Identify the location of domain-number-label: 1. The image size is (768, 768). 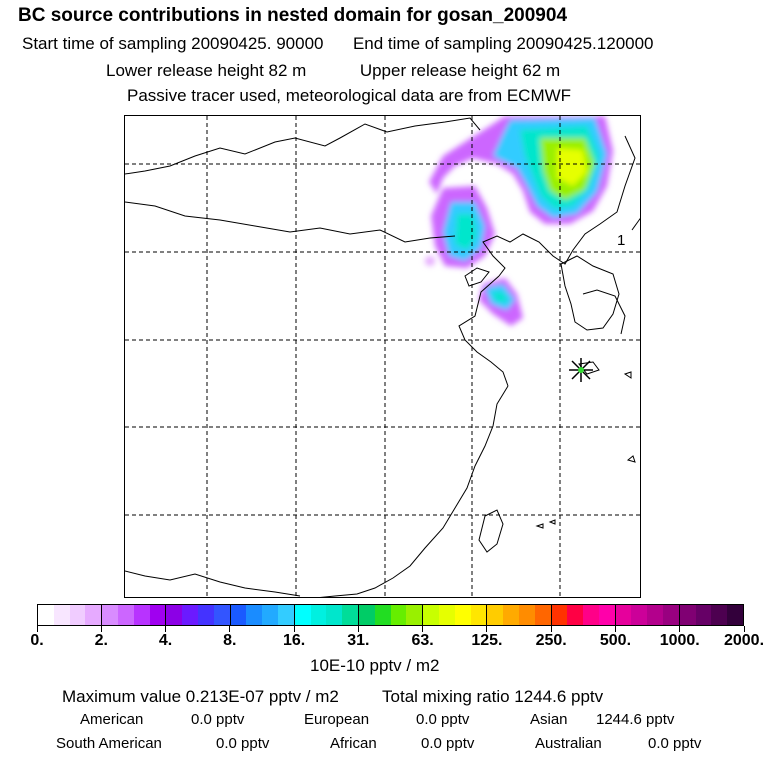
(621, 240).